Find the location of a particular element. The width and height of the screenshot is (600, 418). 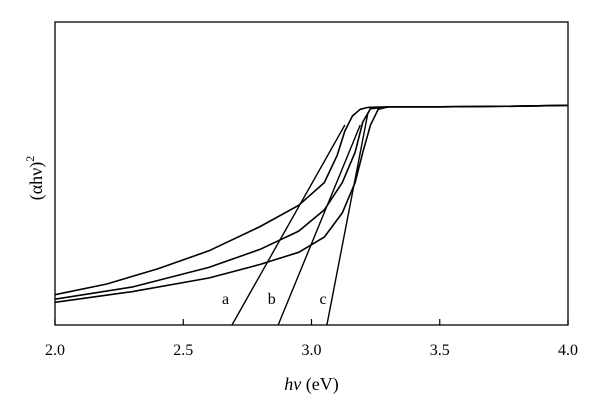

x-tick-label: 4.0 is located at coordinates (568, 350).